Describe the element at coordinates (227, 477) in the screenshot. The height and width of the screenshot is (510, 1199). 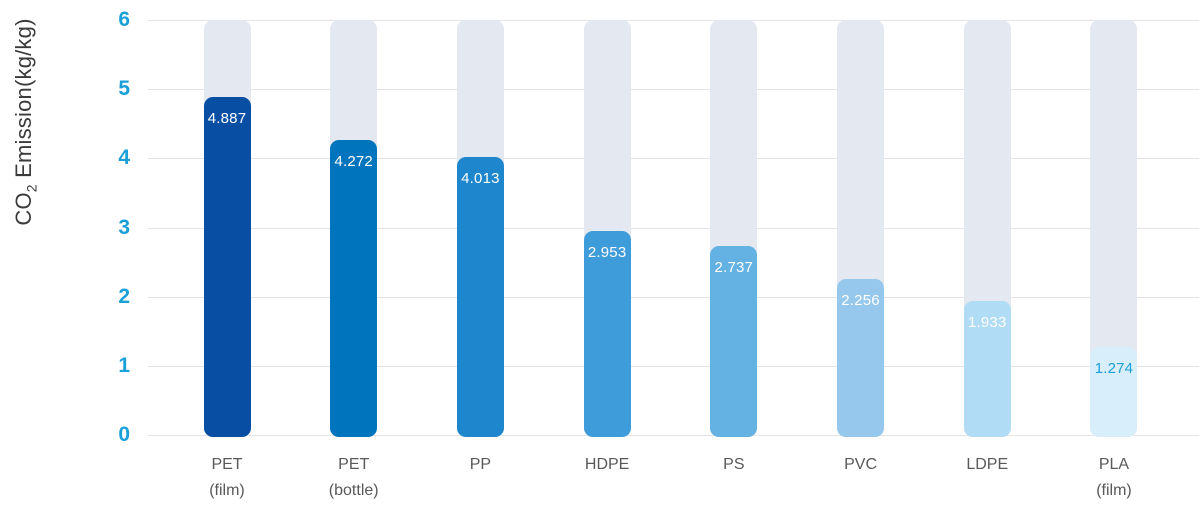
I see `x-tick-label: PET (film)` at that location.